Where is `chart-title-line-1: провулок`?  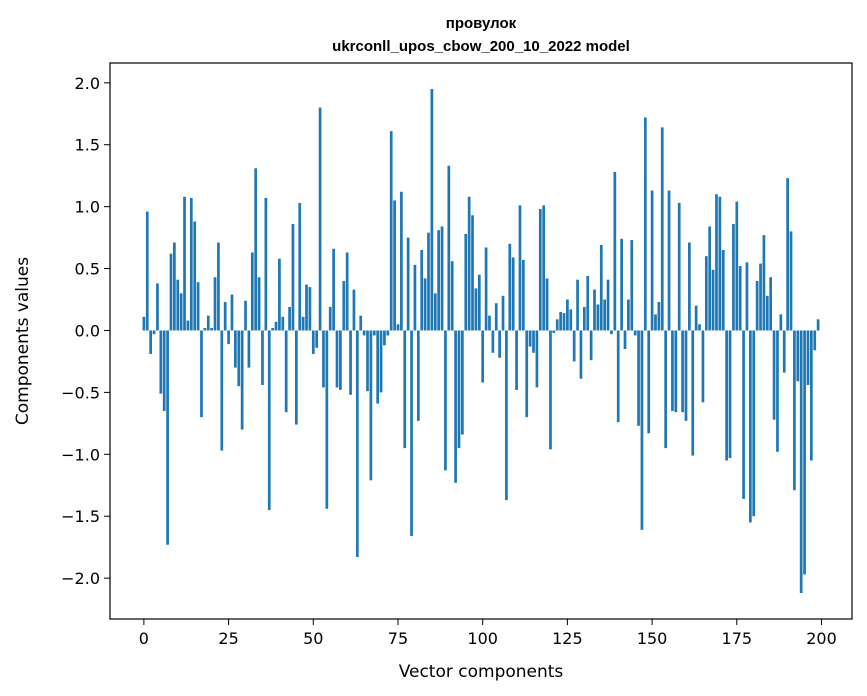 chart-title-line-1: провулок is located at coordinates (481, 23).